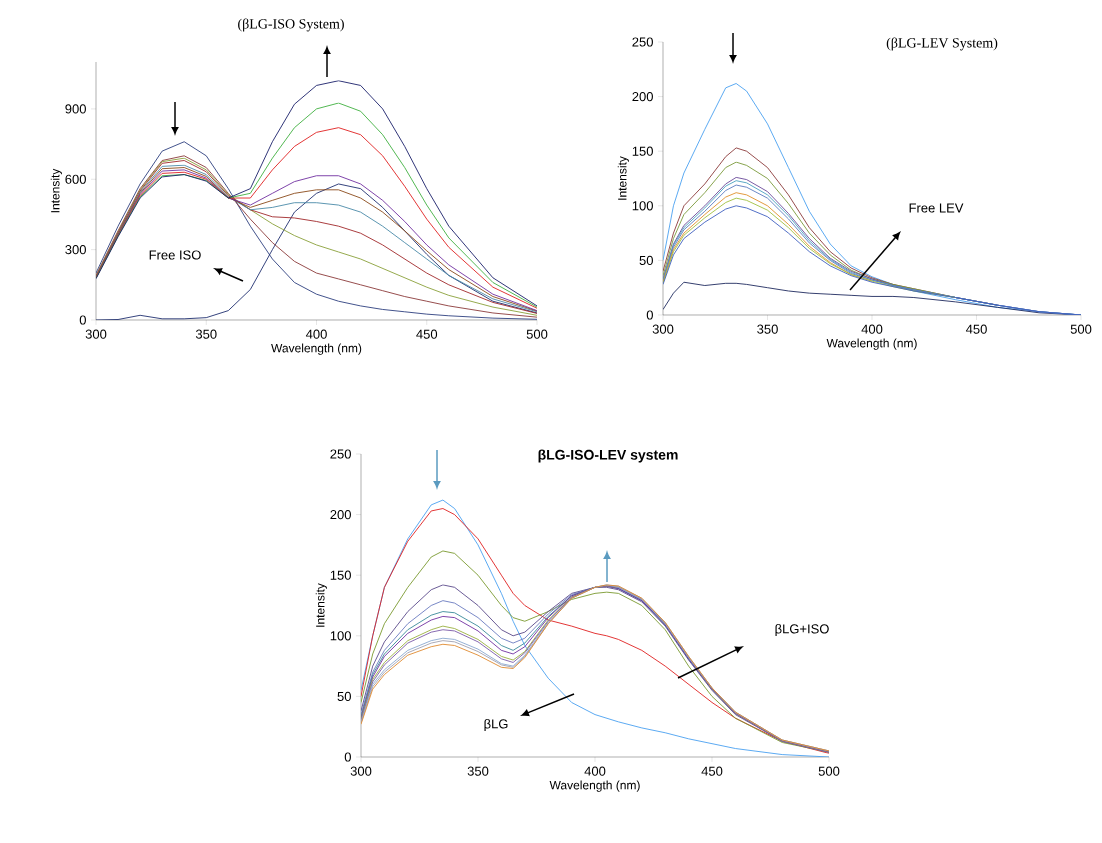 The height and width of the screenshot is (843, 1102). I want to click on chart-title: (βLG-ISO System), so click(291, 25).